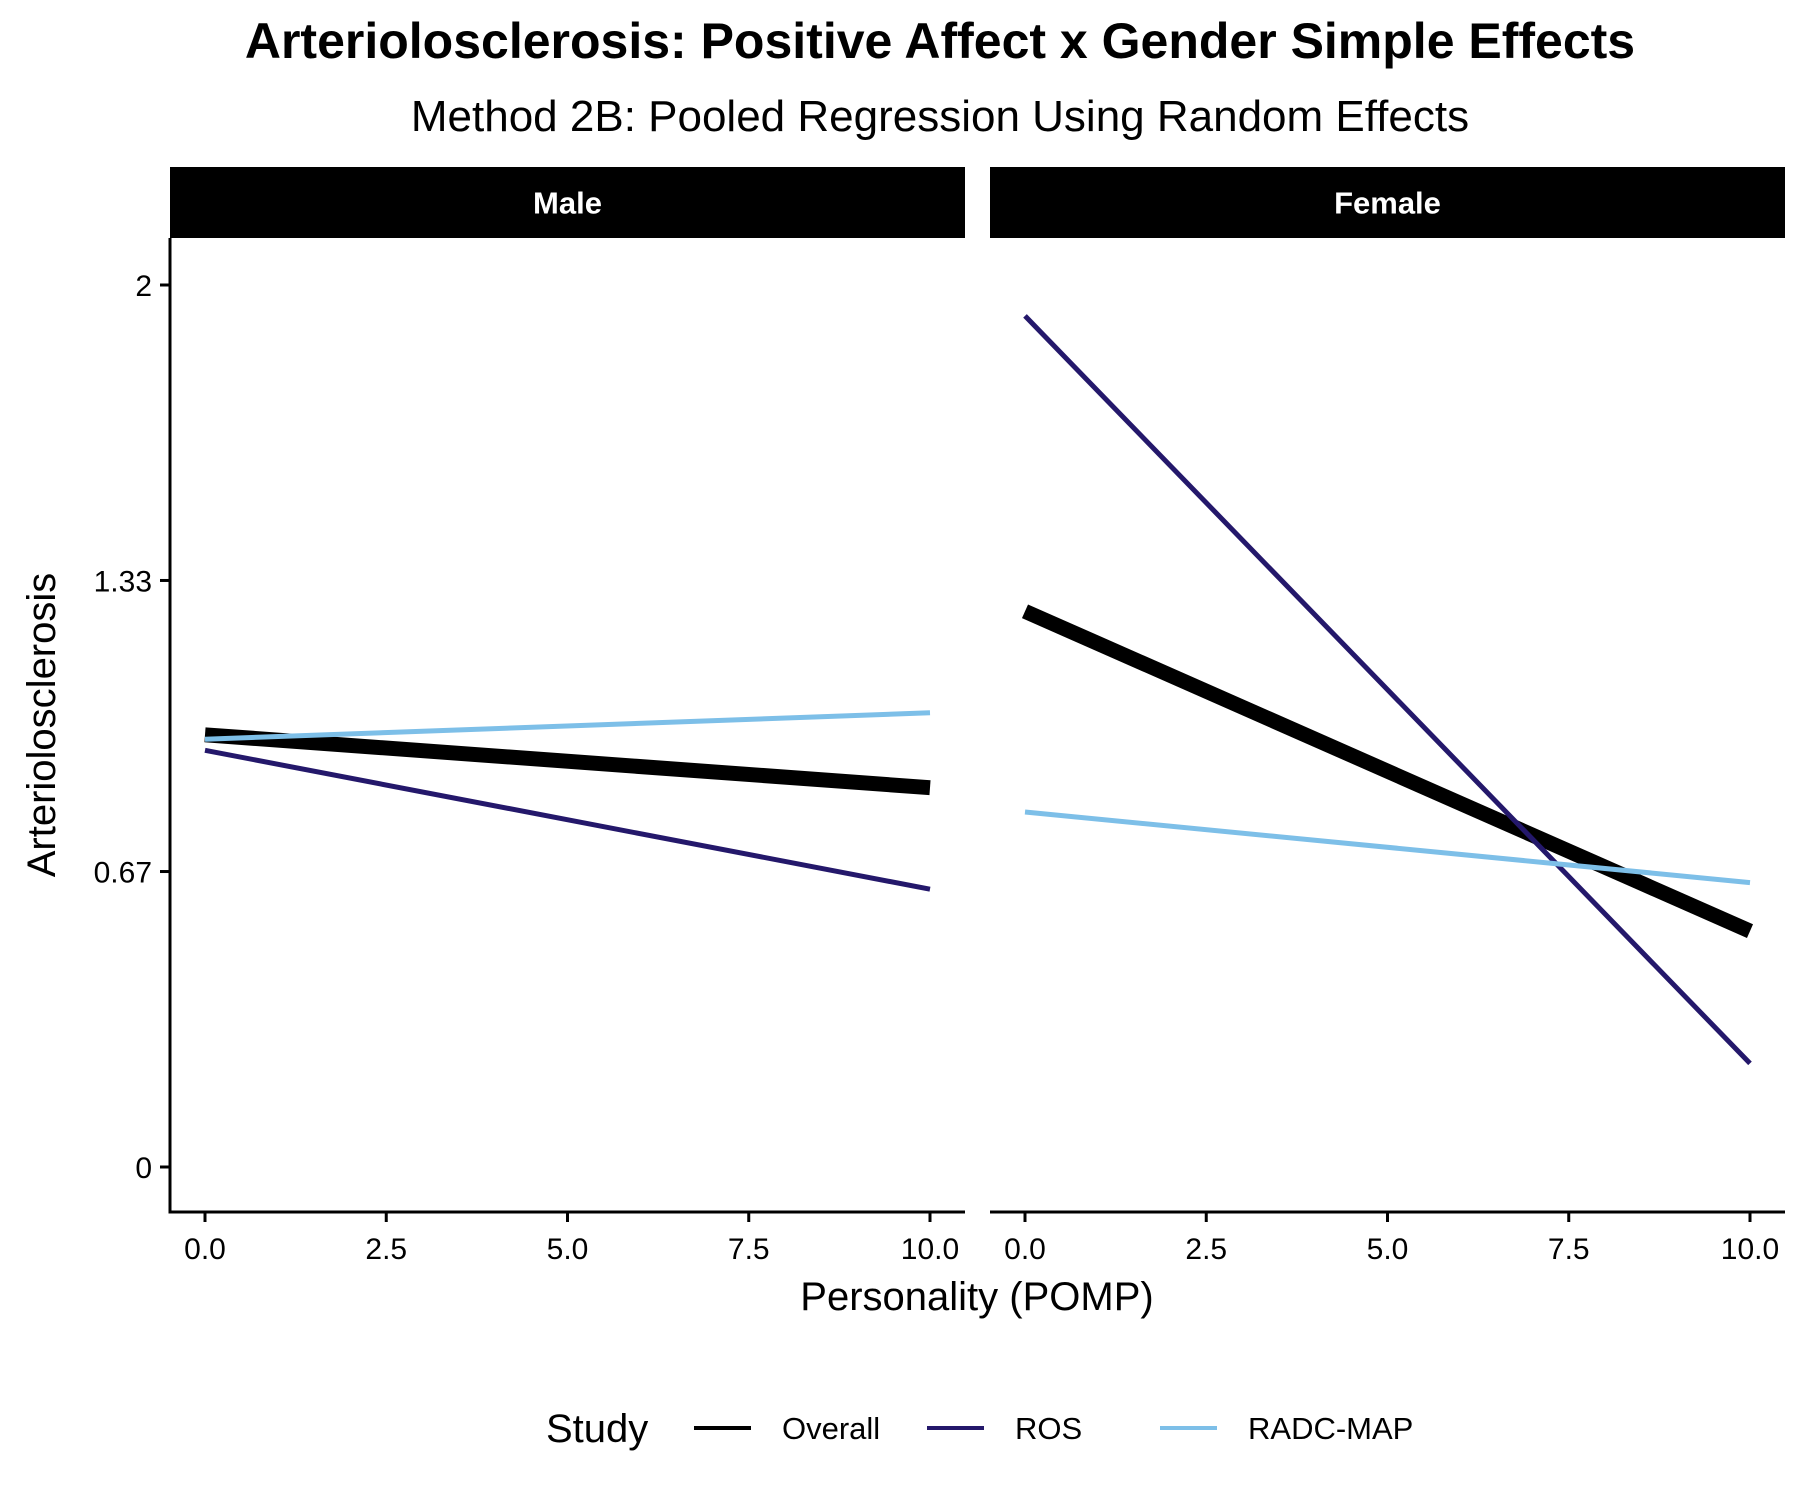 This screenshot has height=1500, width=1800. Describe the element at coordinates (567, 819) in the screenshot. I see `series-line-ros-male` at that location.